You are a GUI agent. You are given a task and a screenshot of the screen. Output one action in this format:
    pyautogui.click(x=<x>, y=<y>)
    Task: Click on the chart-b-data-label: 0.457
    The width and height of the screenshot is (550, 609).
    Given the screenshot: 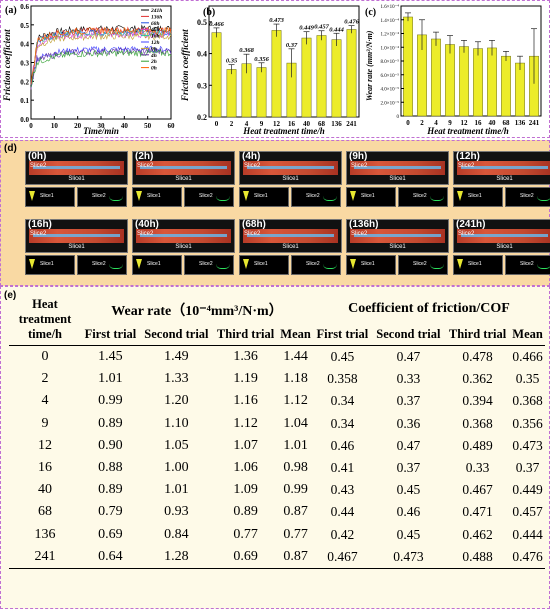 What is the action you would take?
    pyautogui.click(x=321, y=27)
    